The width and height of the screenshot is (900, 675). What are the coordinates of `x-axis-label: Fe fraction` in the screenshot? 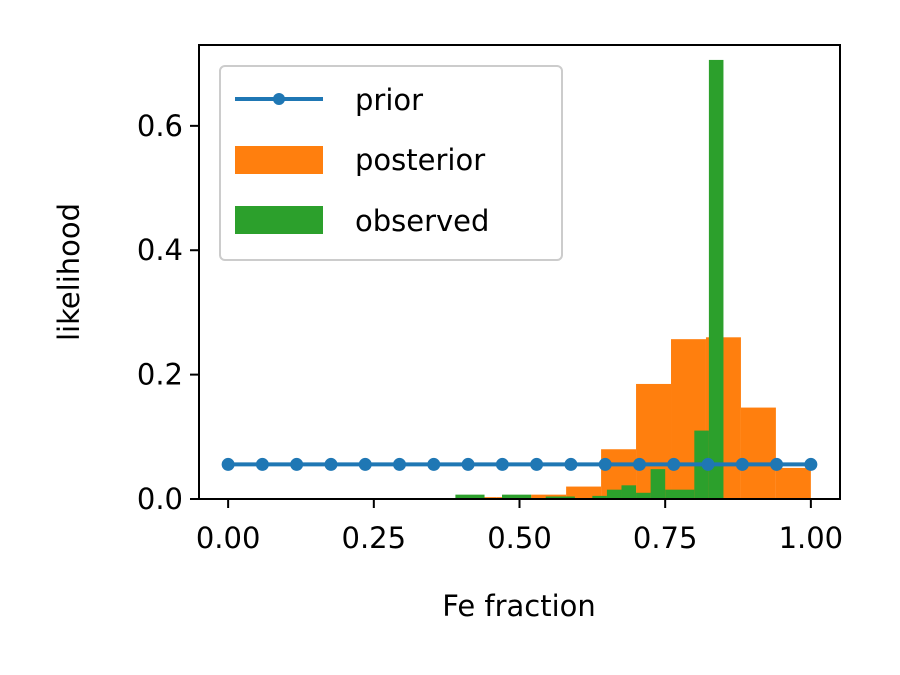 It's located at (519, 606).